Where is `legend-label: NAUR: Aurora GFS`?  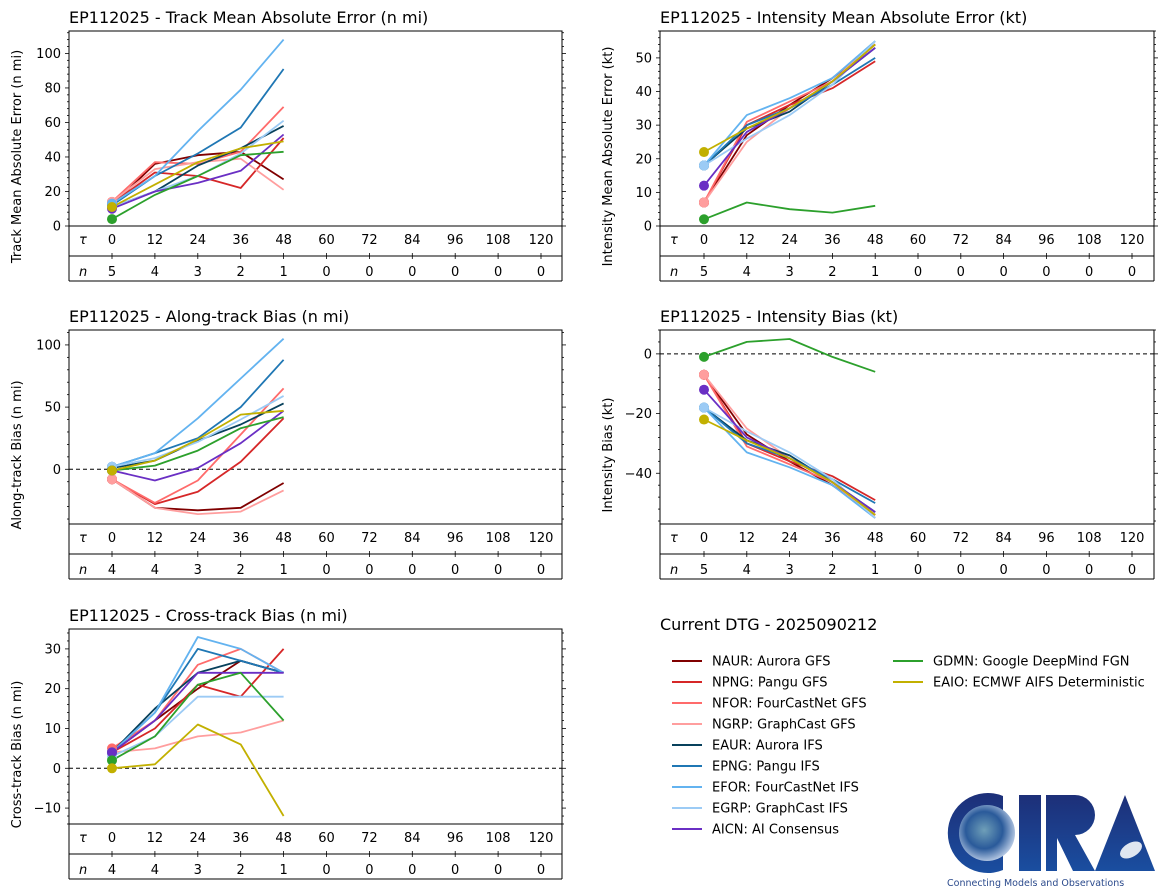 legend-label: NAUR: Aurora GFS is located at coordinates (771, 662).